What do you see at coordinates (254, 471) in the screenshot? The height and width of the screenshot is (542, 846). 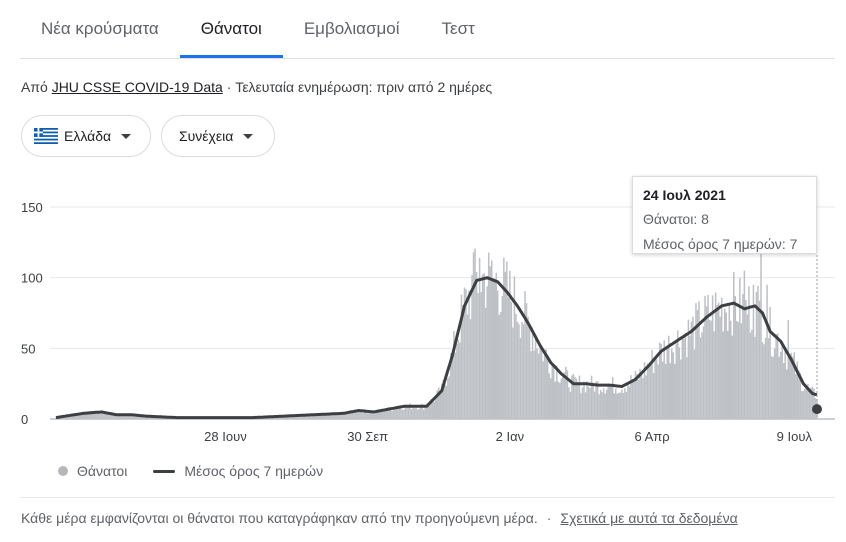 I see `legend-avg: Μέσος όρος 7 ημερών` at bounding box center [254, 471].